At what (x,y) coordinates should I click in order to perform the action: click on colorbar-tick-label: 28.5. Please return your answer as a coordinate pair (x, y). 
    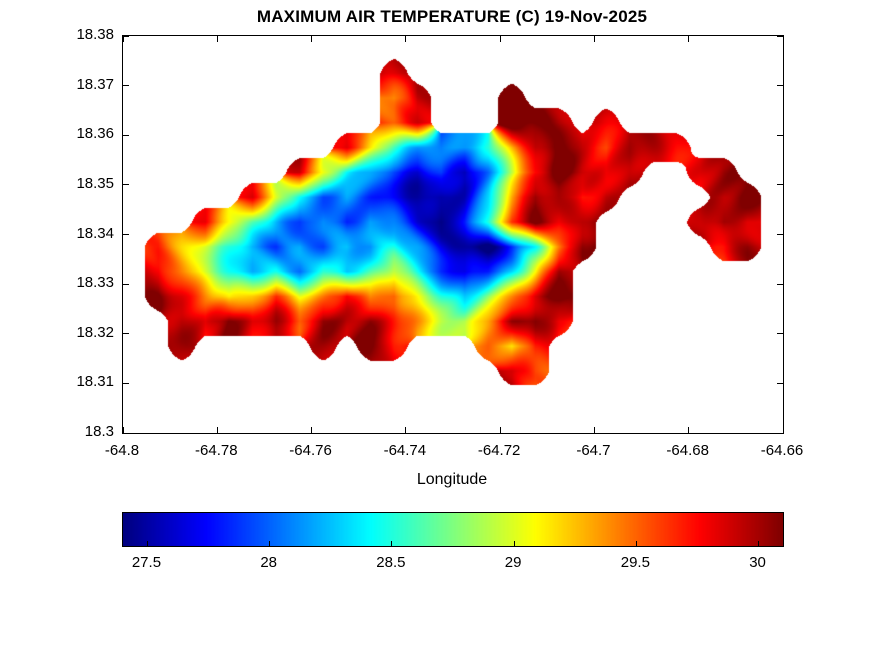
    Looking at the image, I should click on (391, 562).